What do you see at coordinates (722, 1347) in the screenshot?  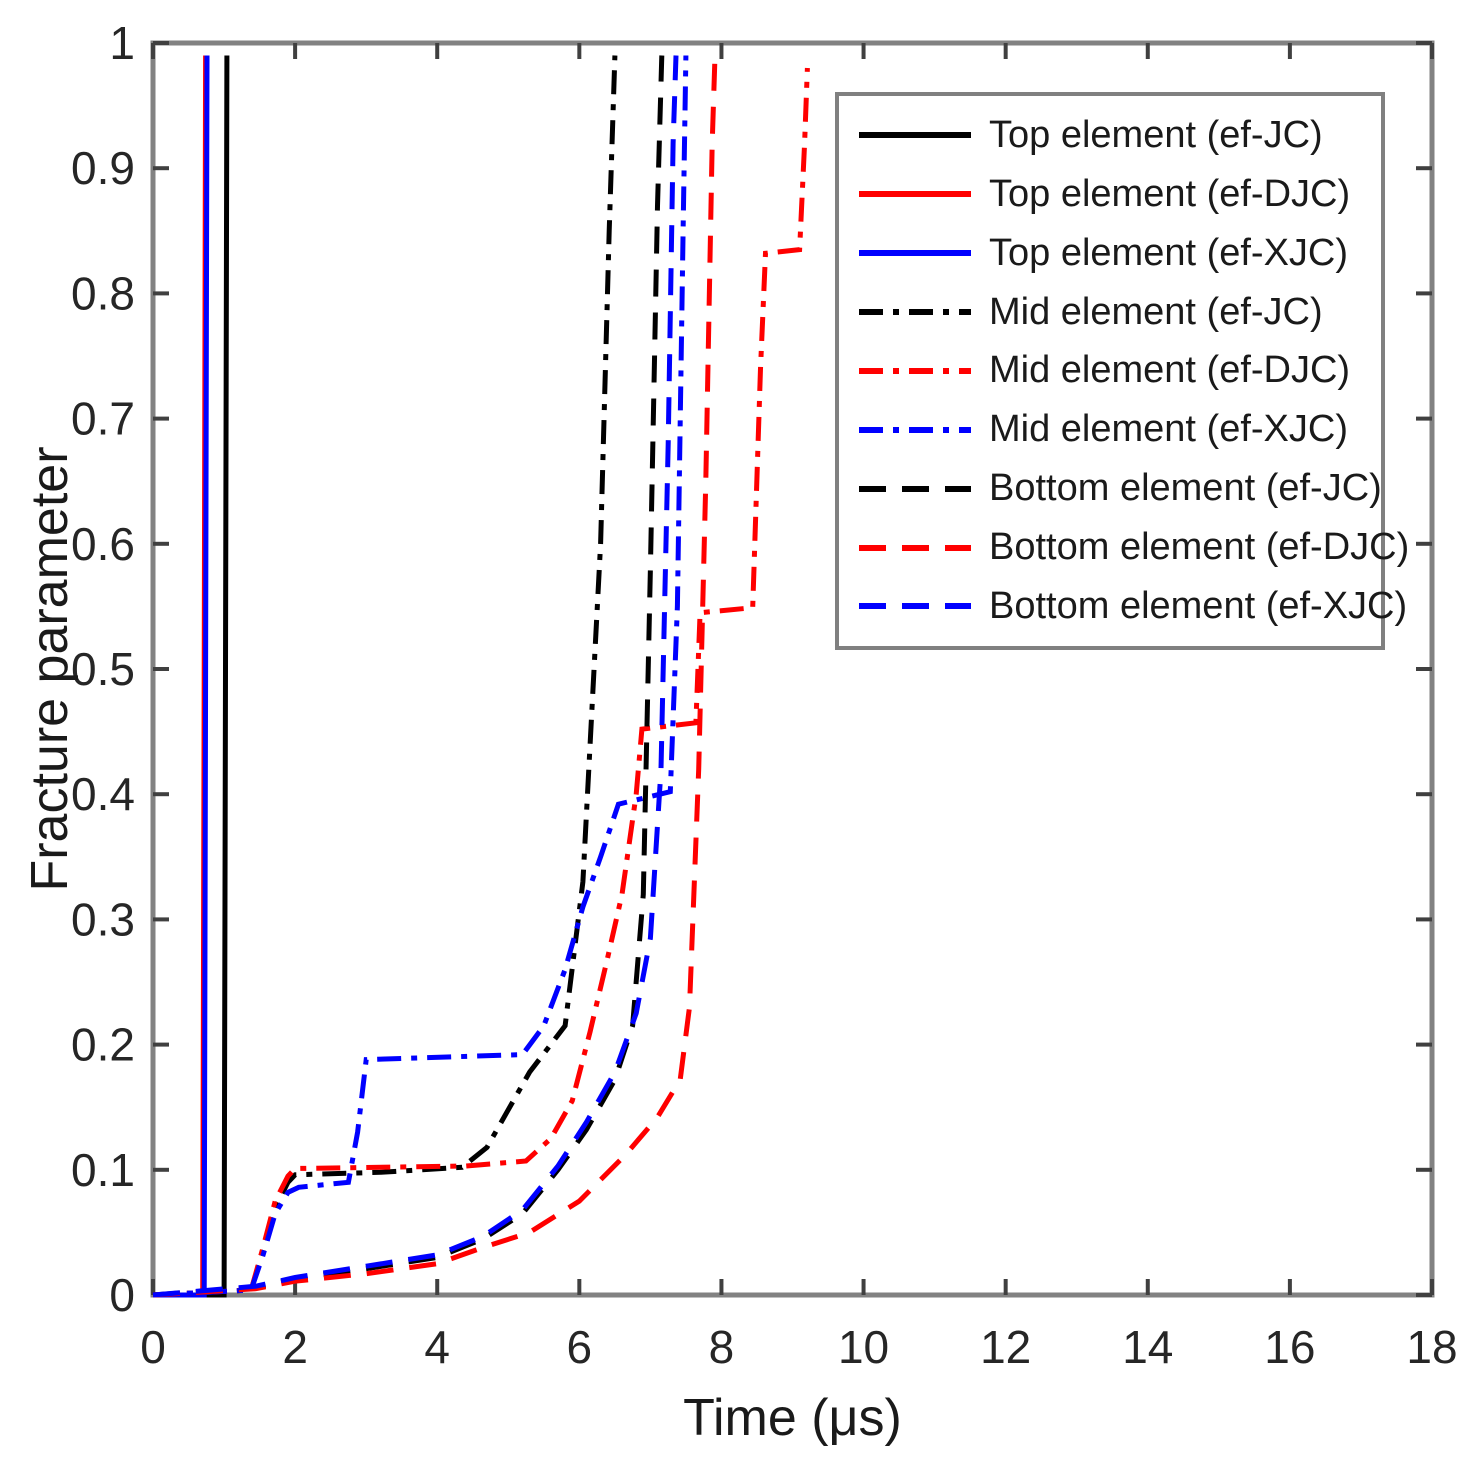 I see `x-tick-label: 8` at bounding box center [722, 1347].